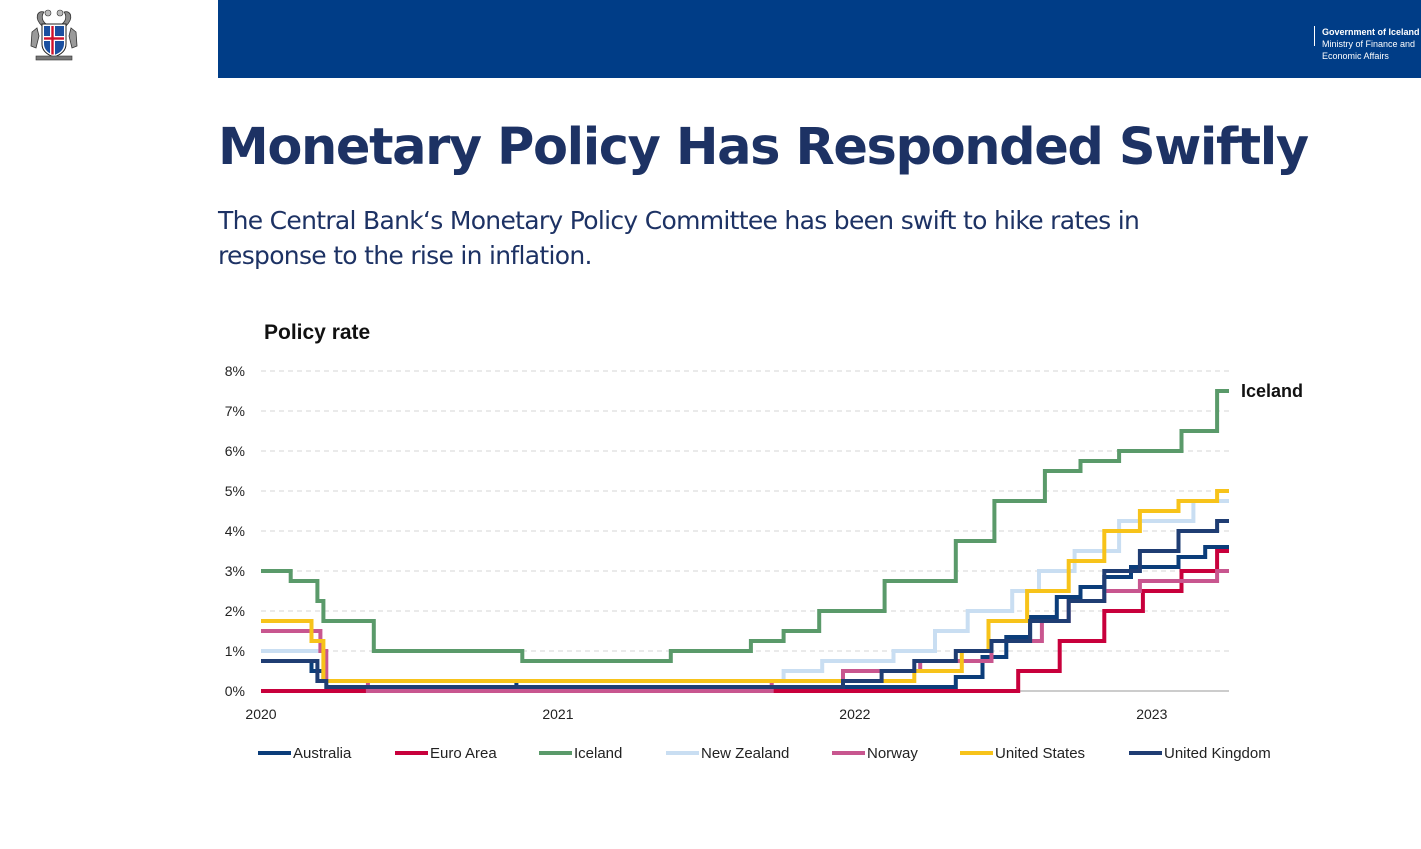 Image resolution: width=1421 pixels, height=849 pixels. I want to click on y-tick-label: 1%, so click(235, 651).